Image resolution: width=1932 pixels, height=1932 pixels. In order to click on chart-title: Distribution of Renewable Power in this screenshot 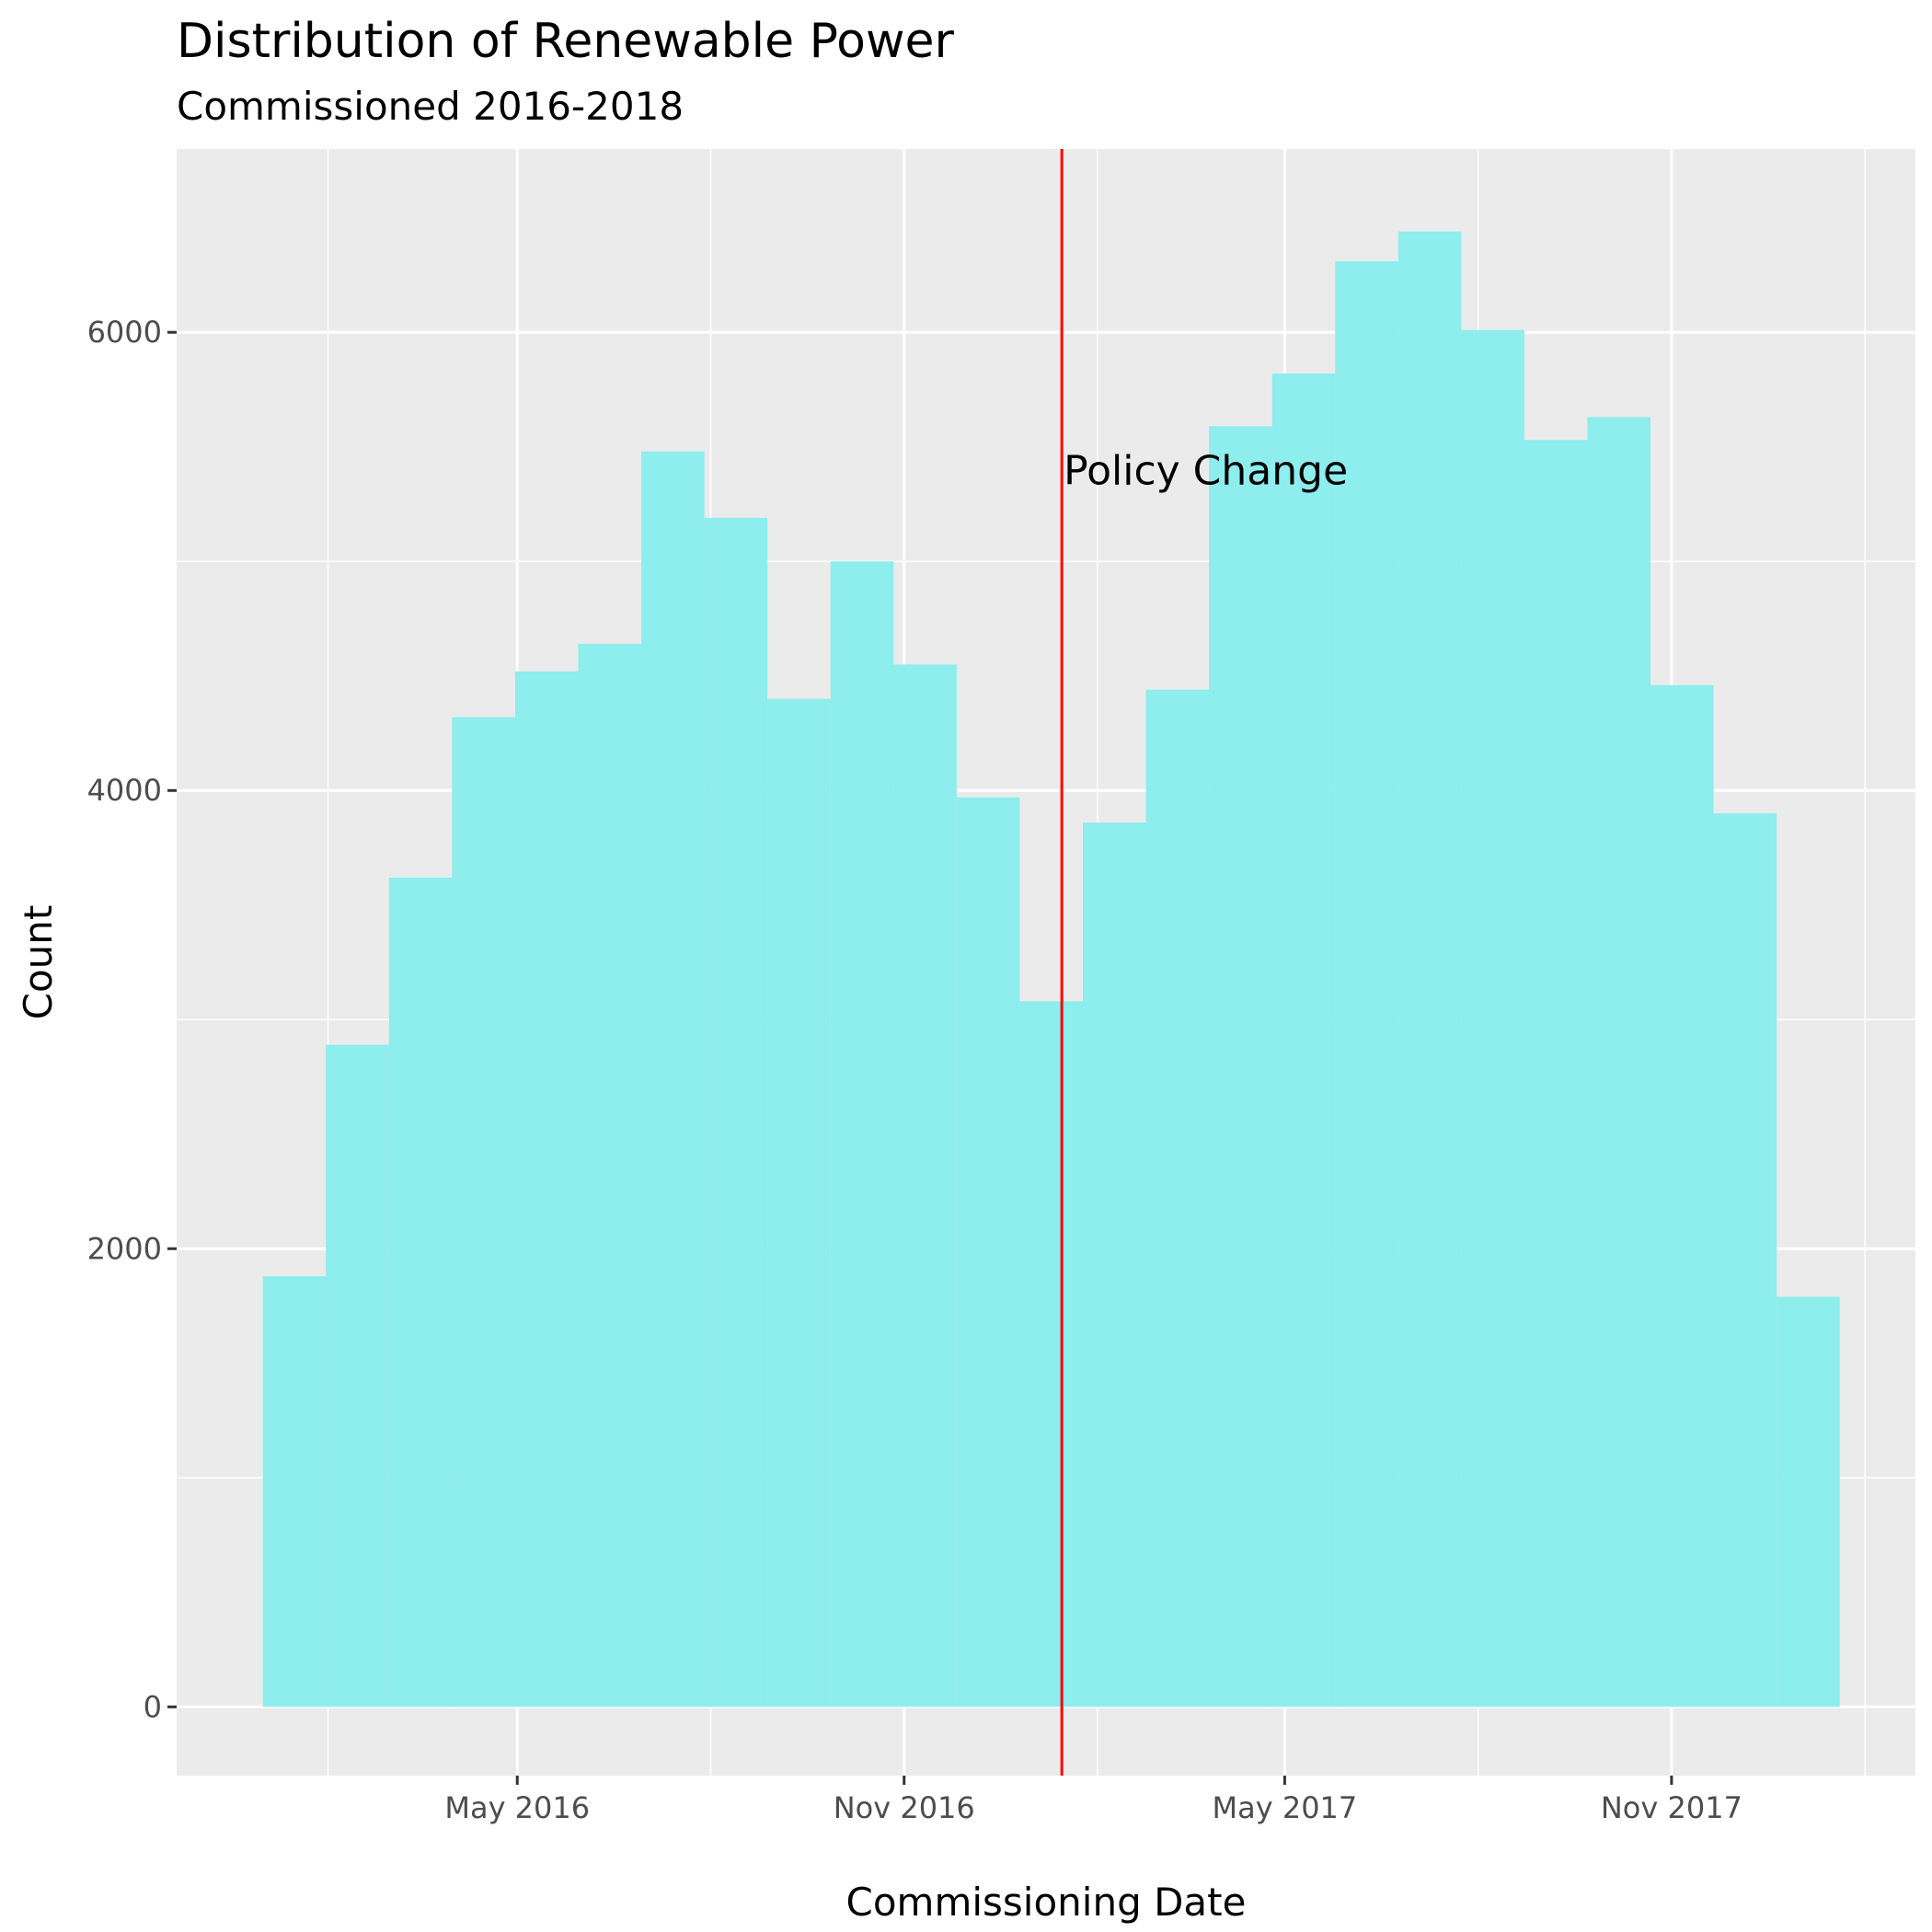, I will do `click(565, 41)`.